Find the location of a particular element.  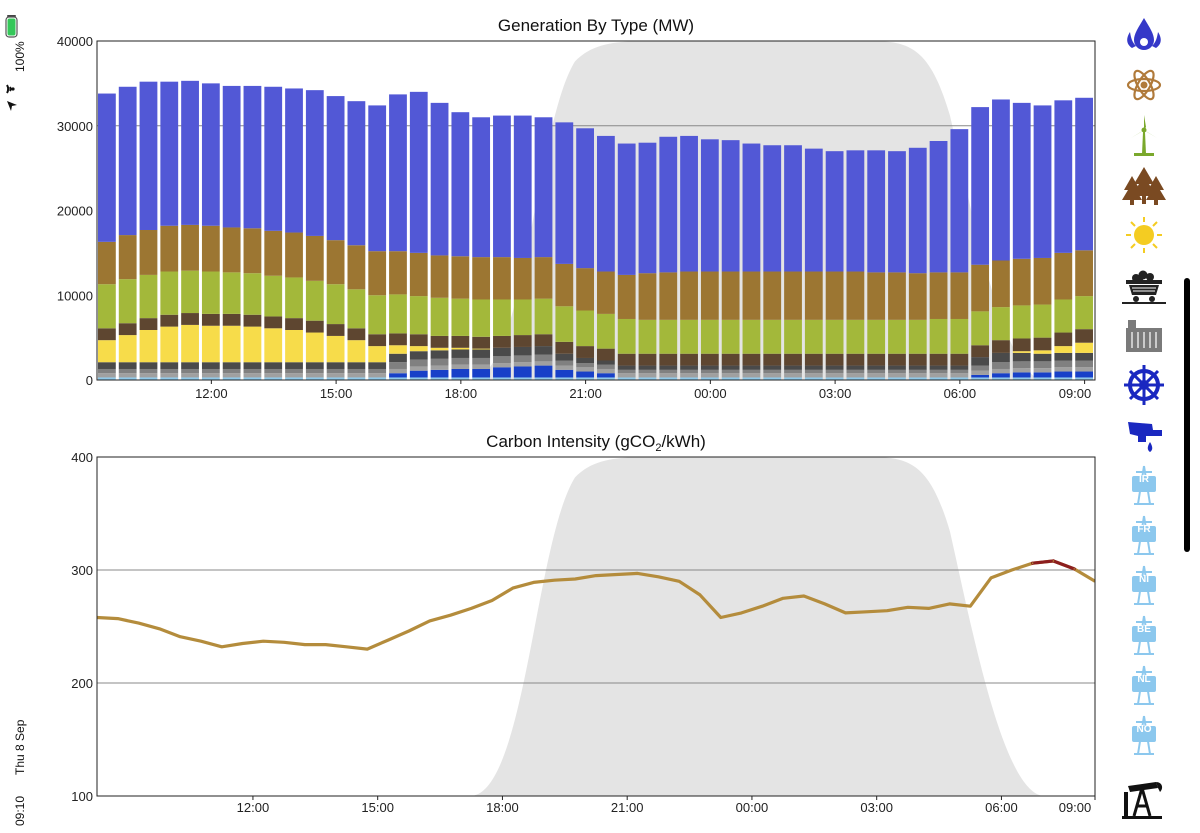

legend-interconnector-no: NO is located at coordinates (1144, 737).